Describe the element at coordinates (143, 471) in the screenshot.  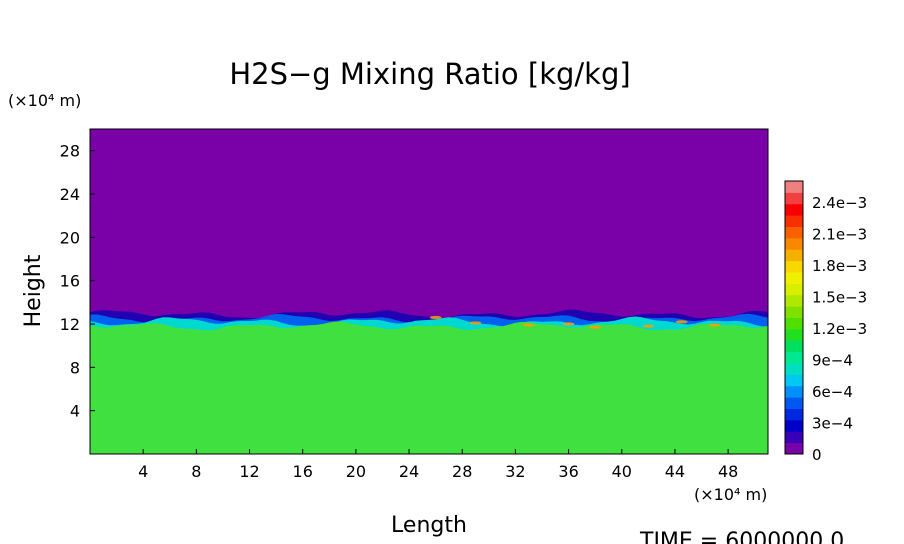
I see `x-tick-label: 4` at that location.